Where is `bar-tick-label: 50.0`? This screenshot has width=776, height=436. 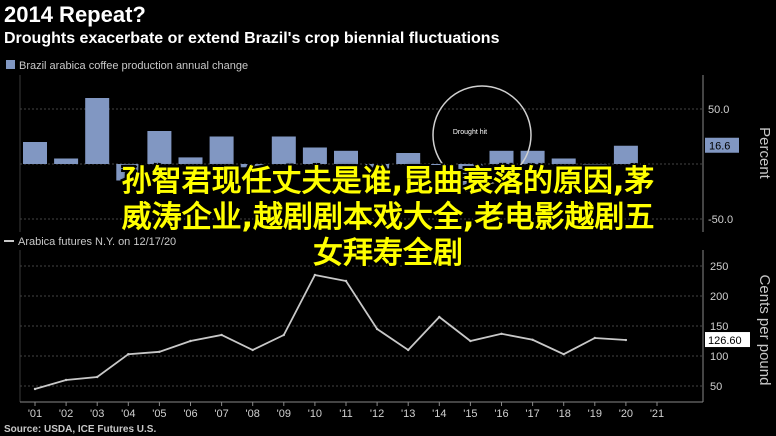 bar-tick-label: 50.0 is located at coordinates (718, 110).